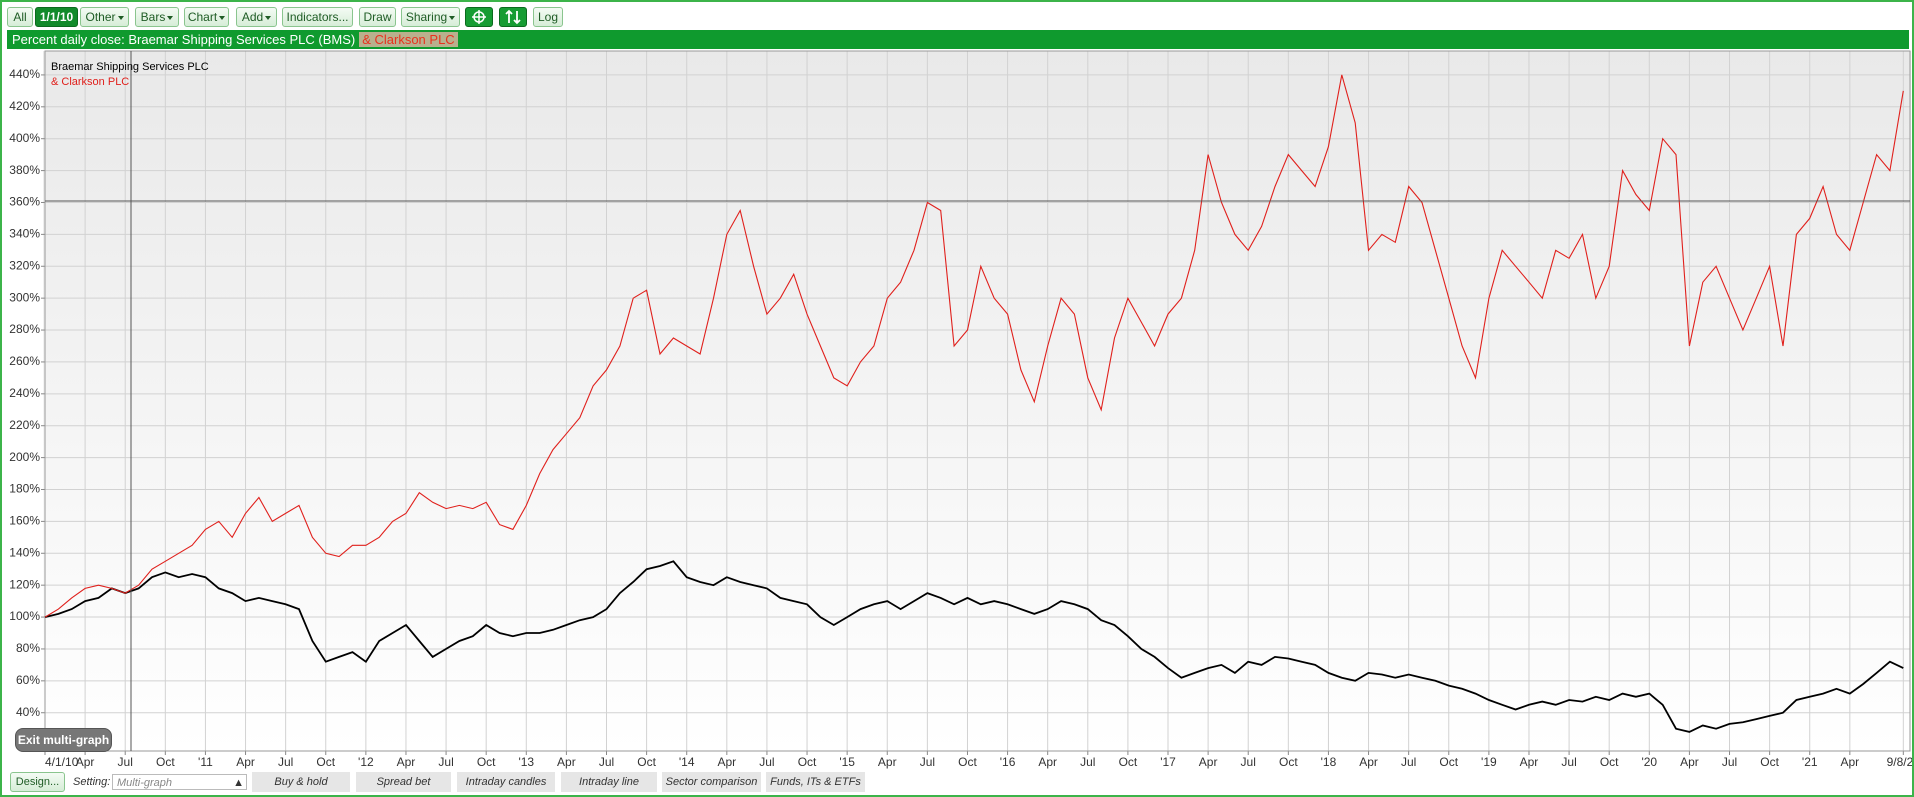 Image resolution: width=1914 pixels, height=797 pixels. What do you see at coordinates (153, 17) in the screenshot?
I see `button-label: Bars` at bounding box center [153, 17].